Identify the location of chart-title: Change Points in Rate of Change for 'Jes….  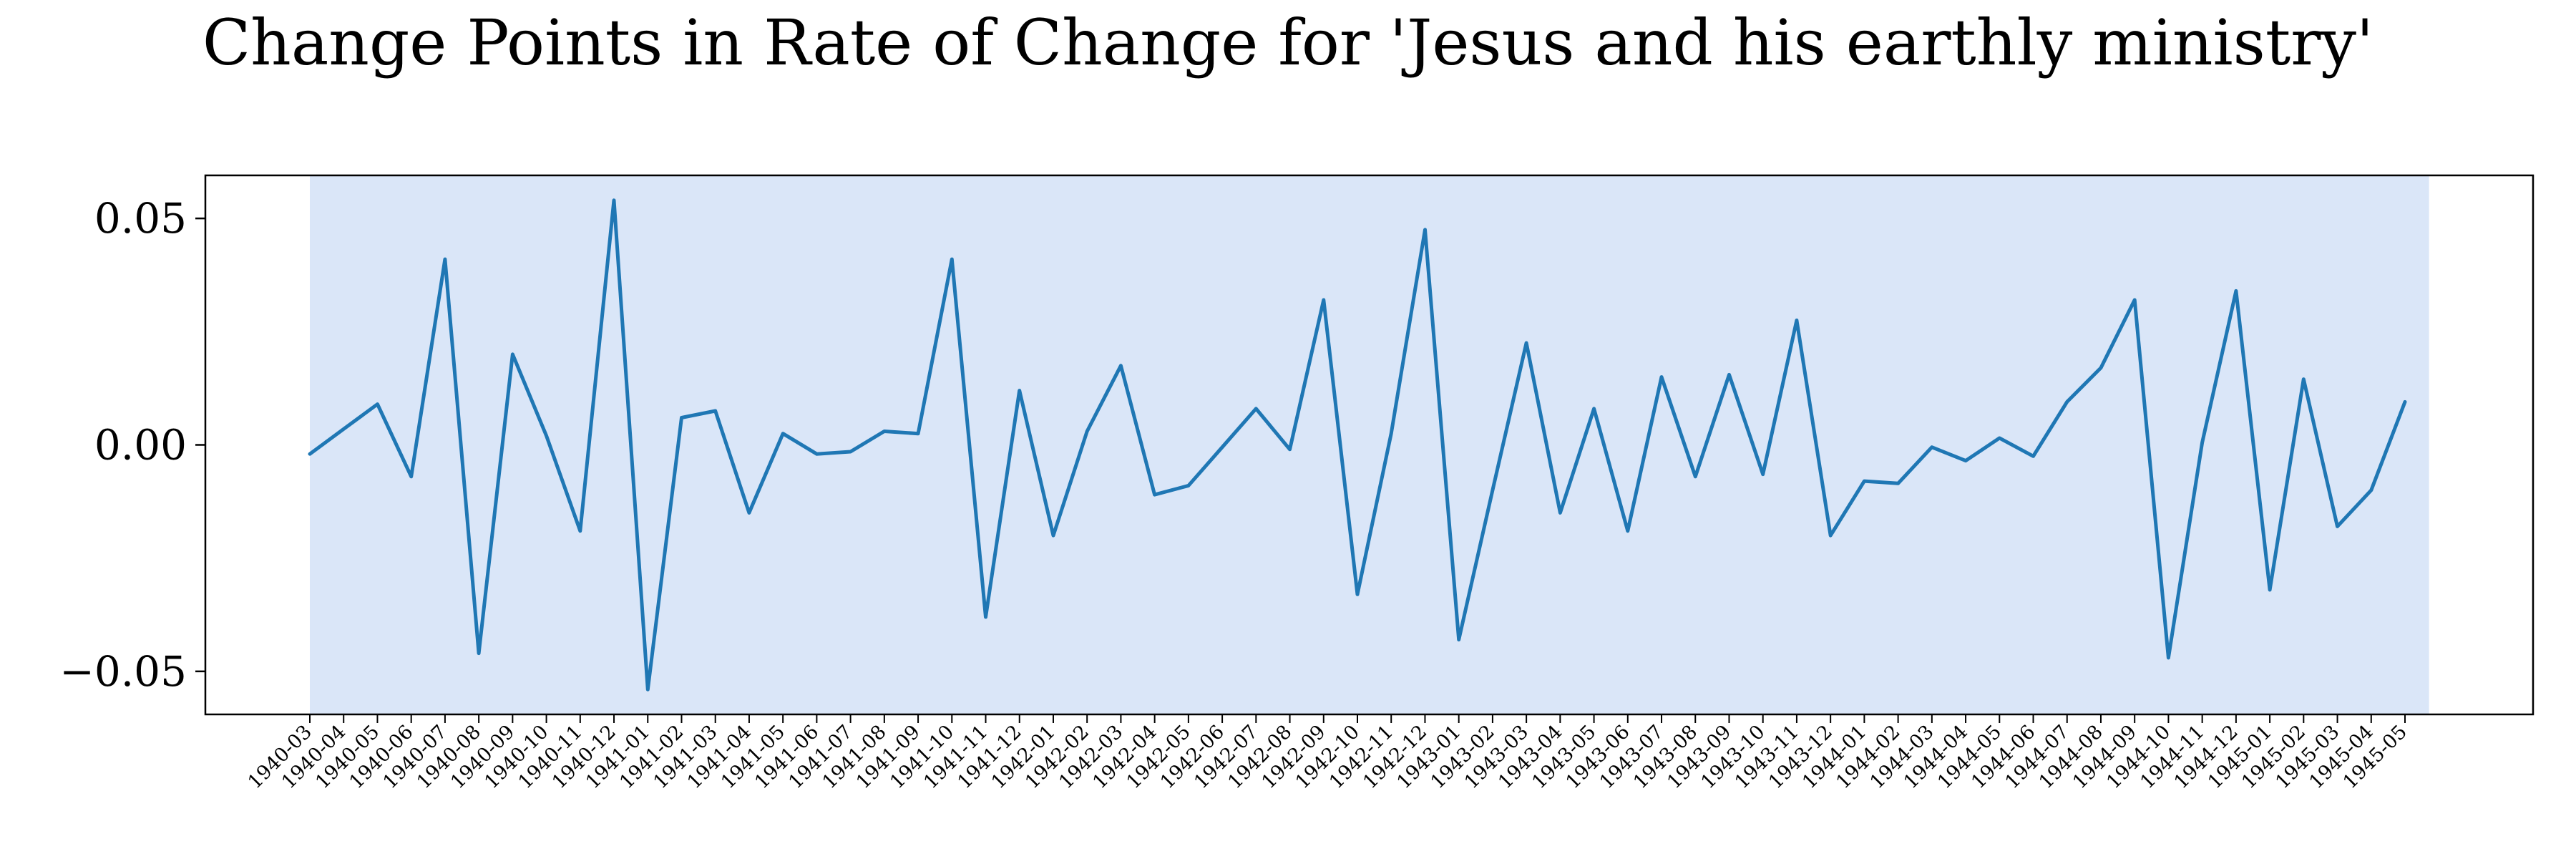
(1288, 42).